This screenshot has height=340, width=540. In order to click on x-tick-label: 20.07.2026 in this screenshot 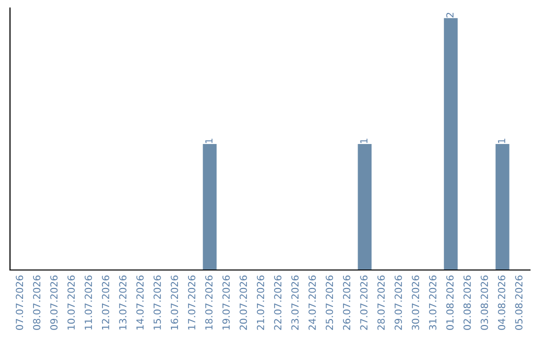, I will do `click(243, 302)`.